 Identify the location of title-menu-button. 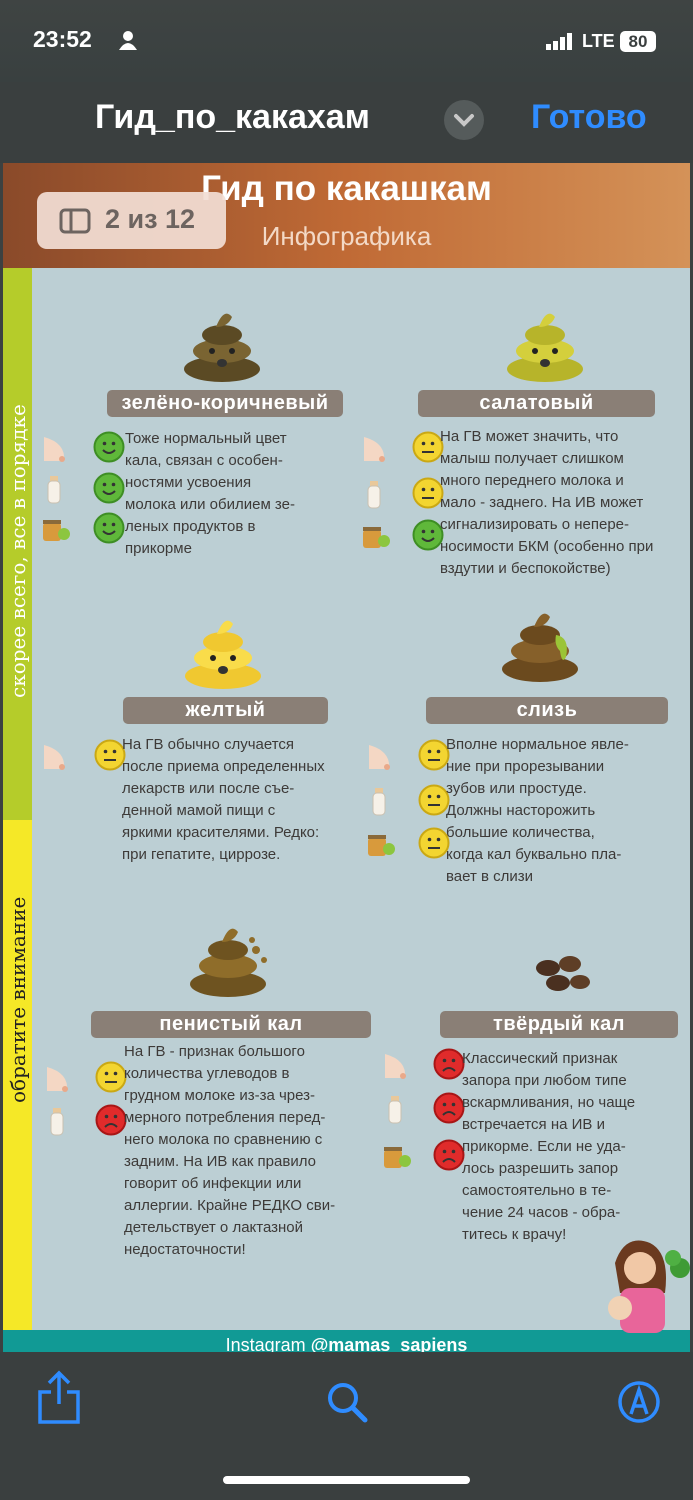
(464, 120).